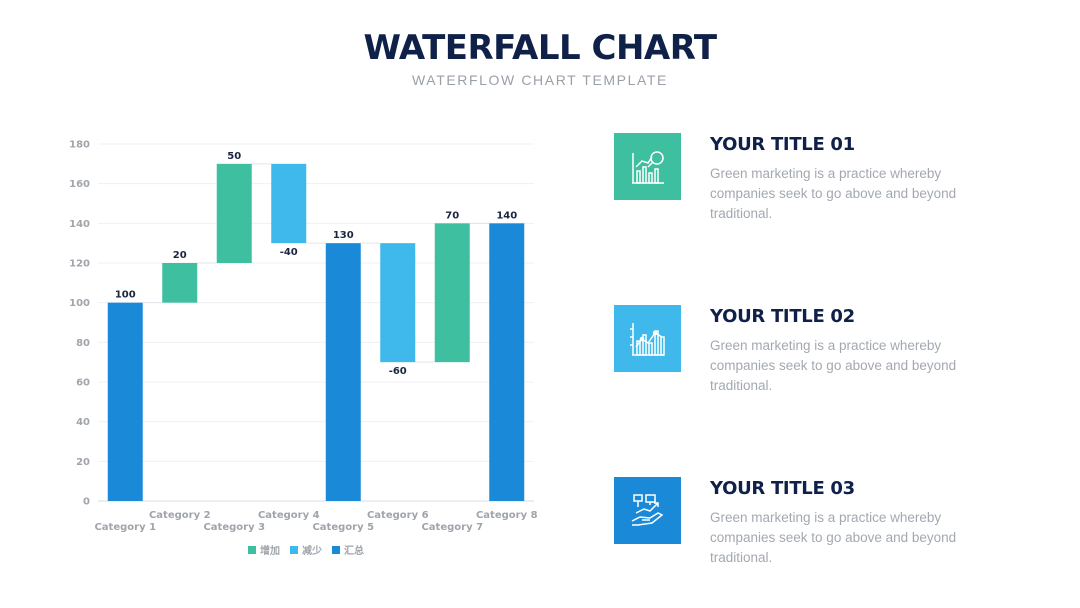  Describe the element at coordinates (180, 255) in the screenshot. I see `data-label: 20` at that location.